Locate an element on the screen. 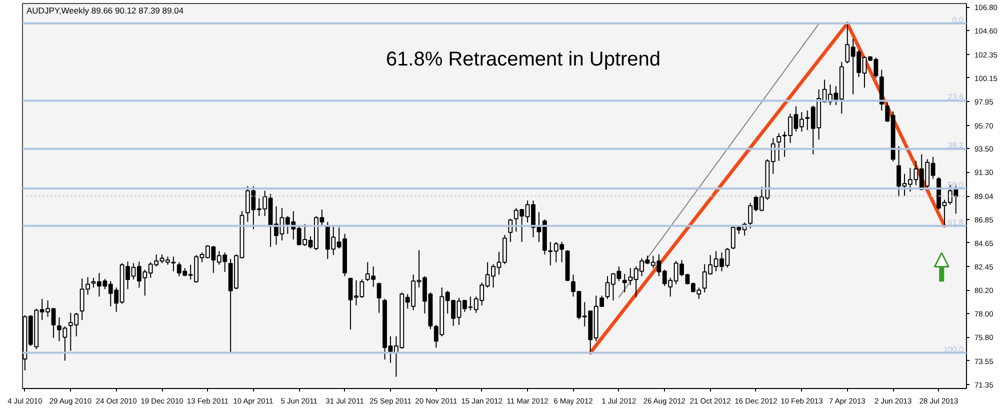 The image size is (1000, 408). annotation: 38.2 is located at coordinates (956, 145).